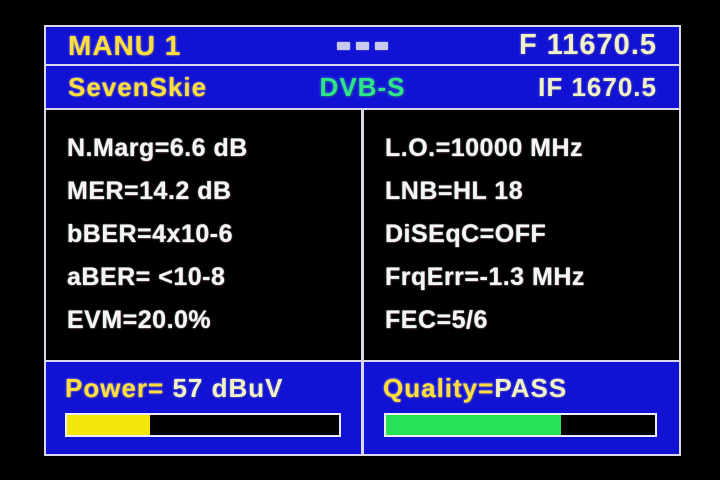  Describe the element at coordinates (588, 45) in the screenshot. I see `frequency-readout: F 11670.5` at that location.